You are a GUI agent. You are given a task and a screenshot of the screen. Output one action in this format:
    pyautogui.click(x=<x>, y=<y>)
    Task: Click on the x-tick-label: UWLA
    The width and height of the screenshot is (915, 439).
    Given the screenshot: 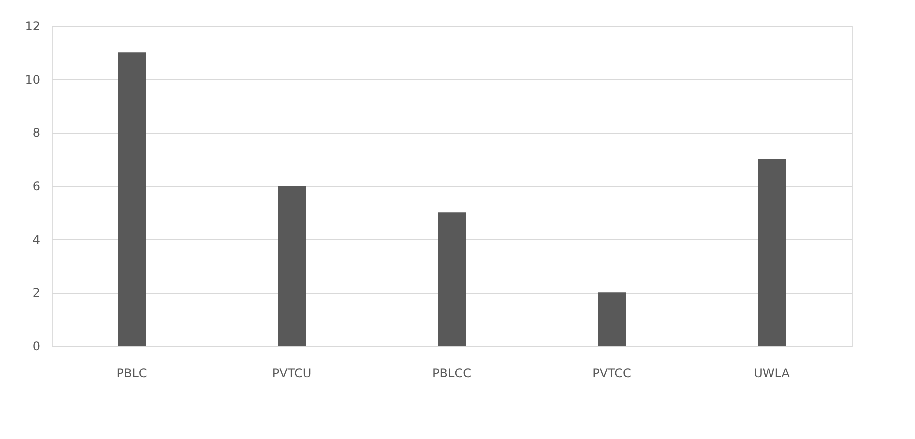 What is the action you would take?
    pyautogui.click(x=772, y=373)
    